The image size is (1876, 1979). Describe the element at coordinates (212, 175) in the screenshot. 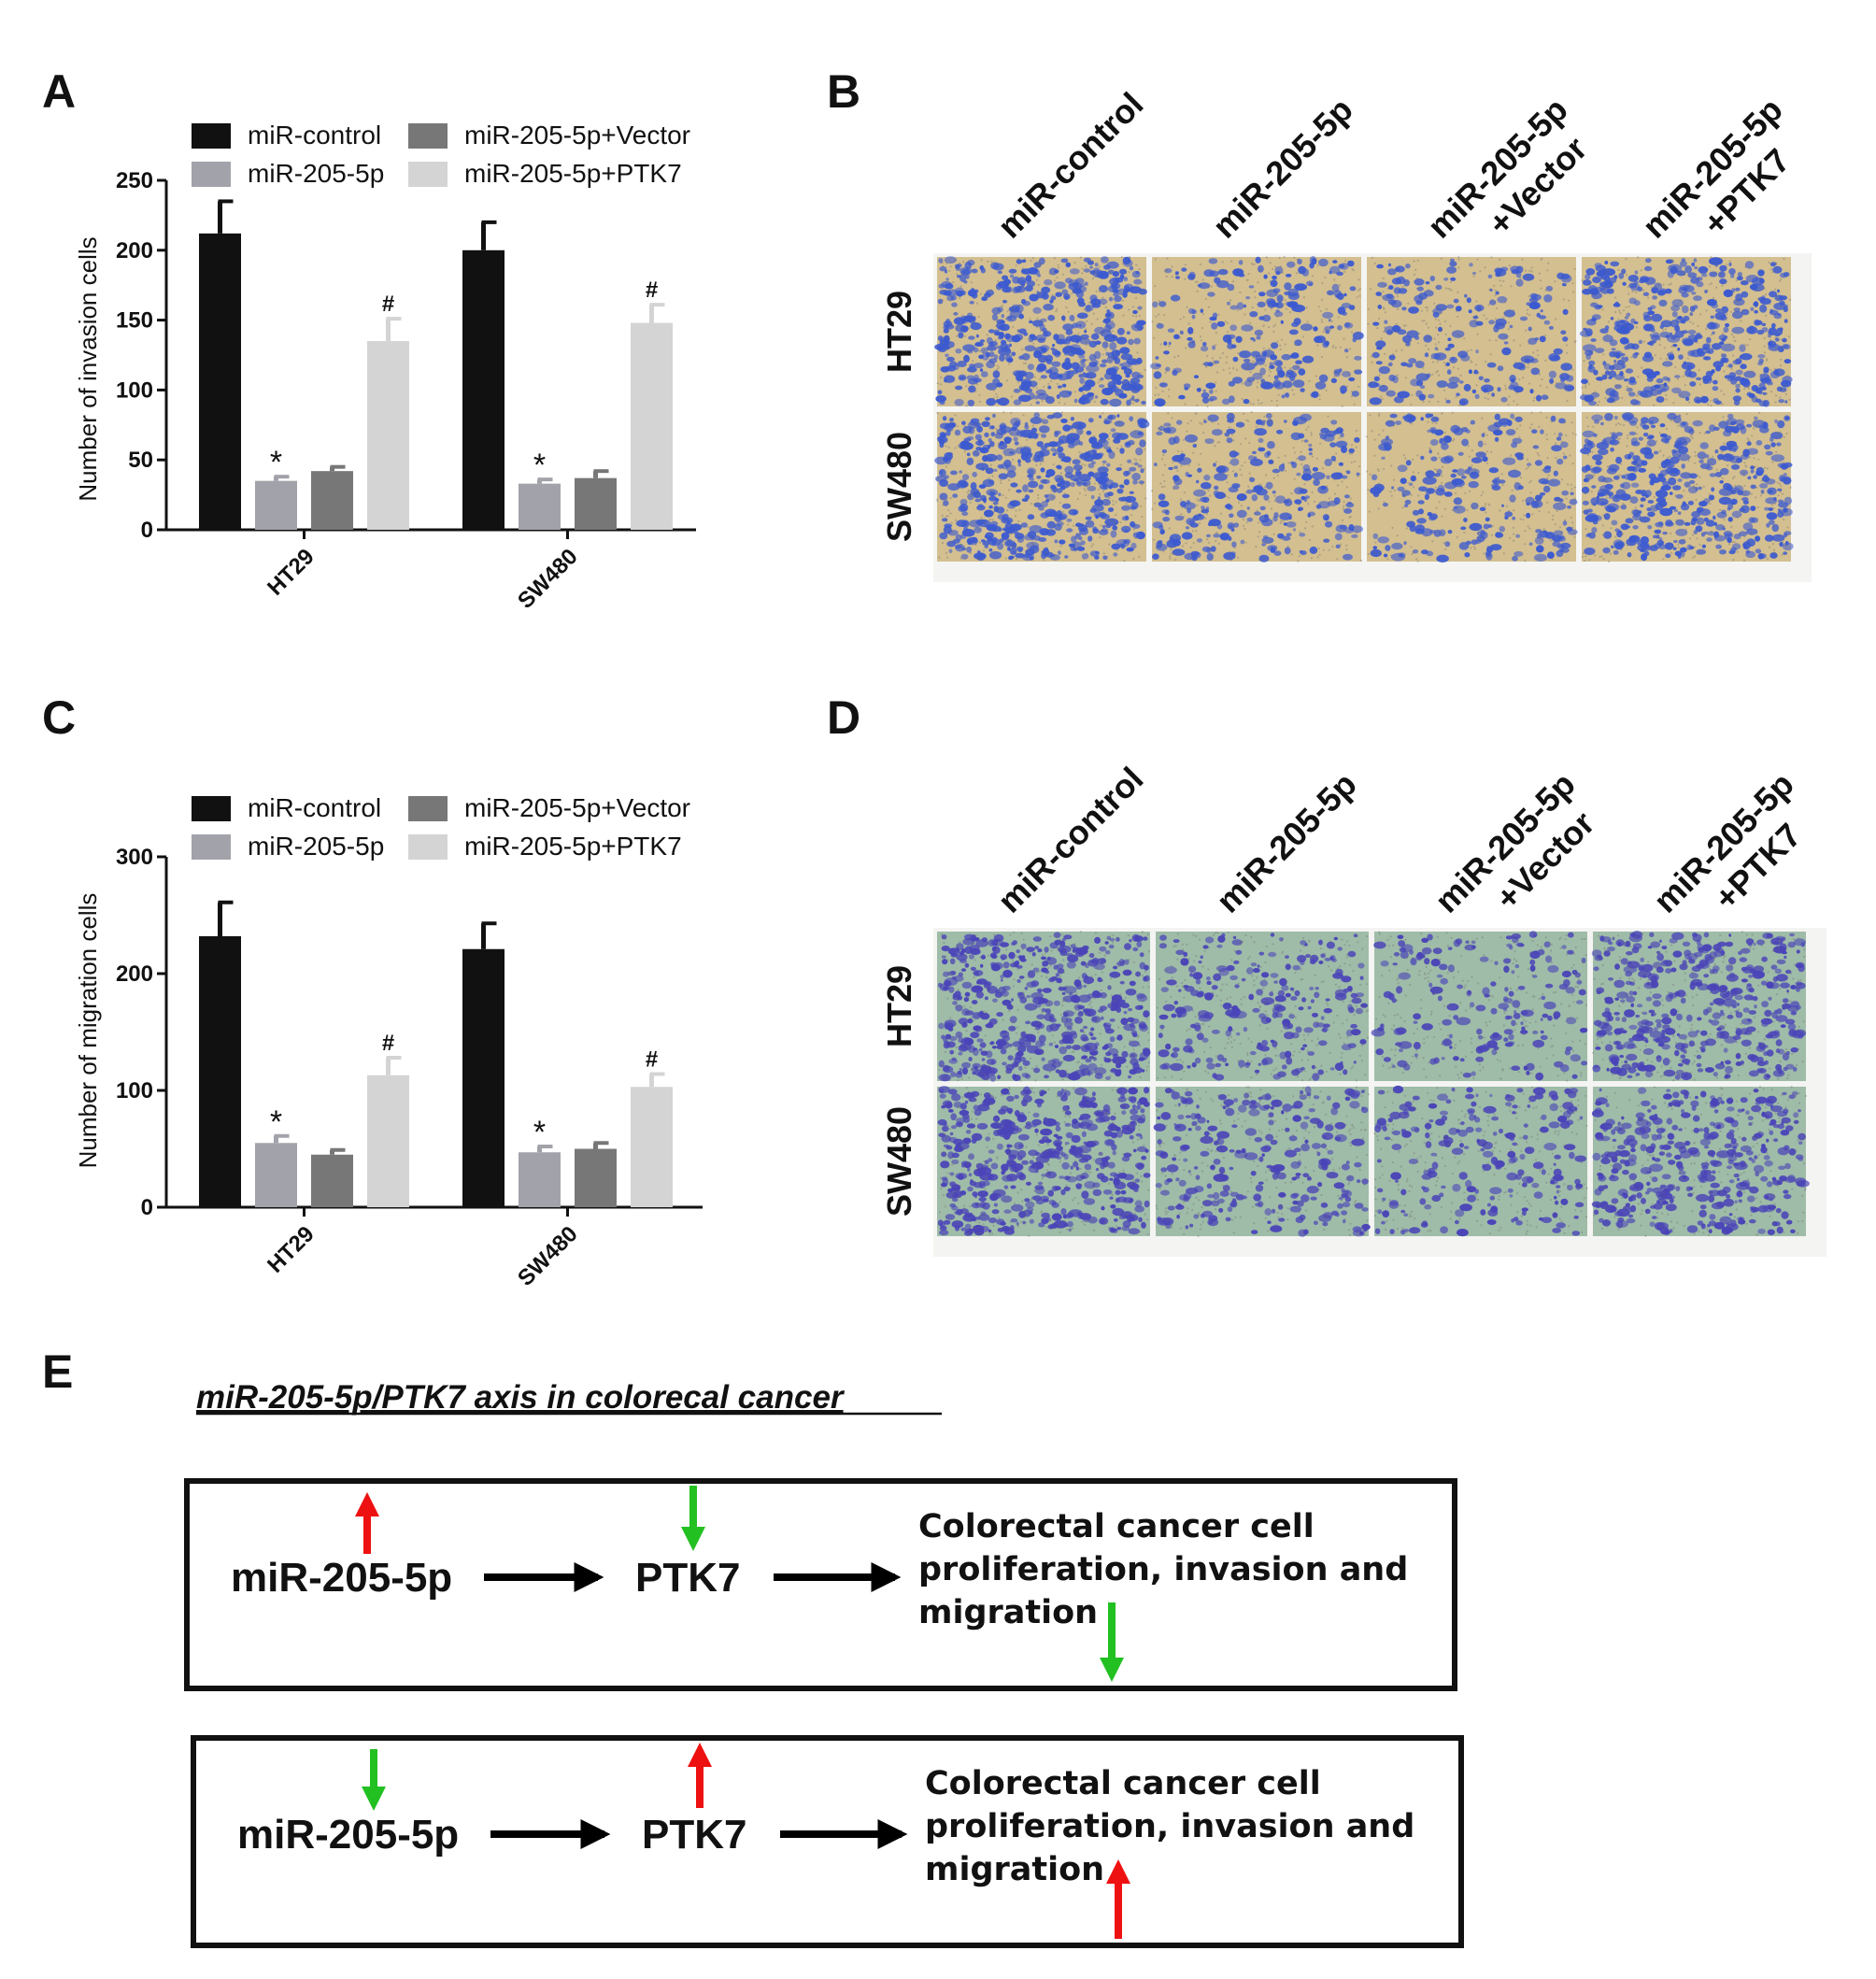

I see `legend-swatch-mir-205-5p` at that location.